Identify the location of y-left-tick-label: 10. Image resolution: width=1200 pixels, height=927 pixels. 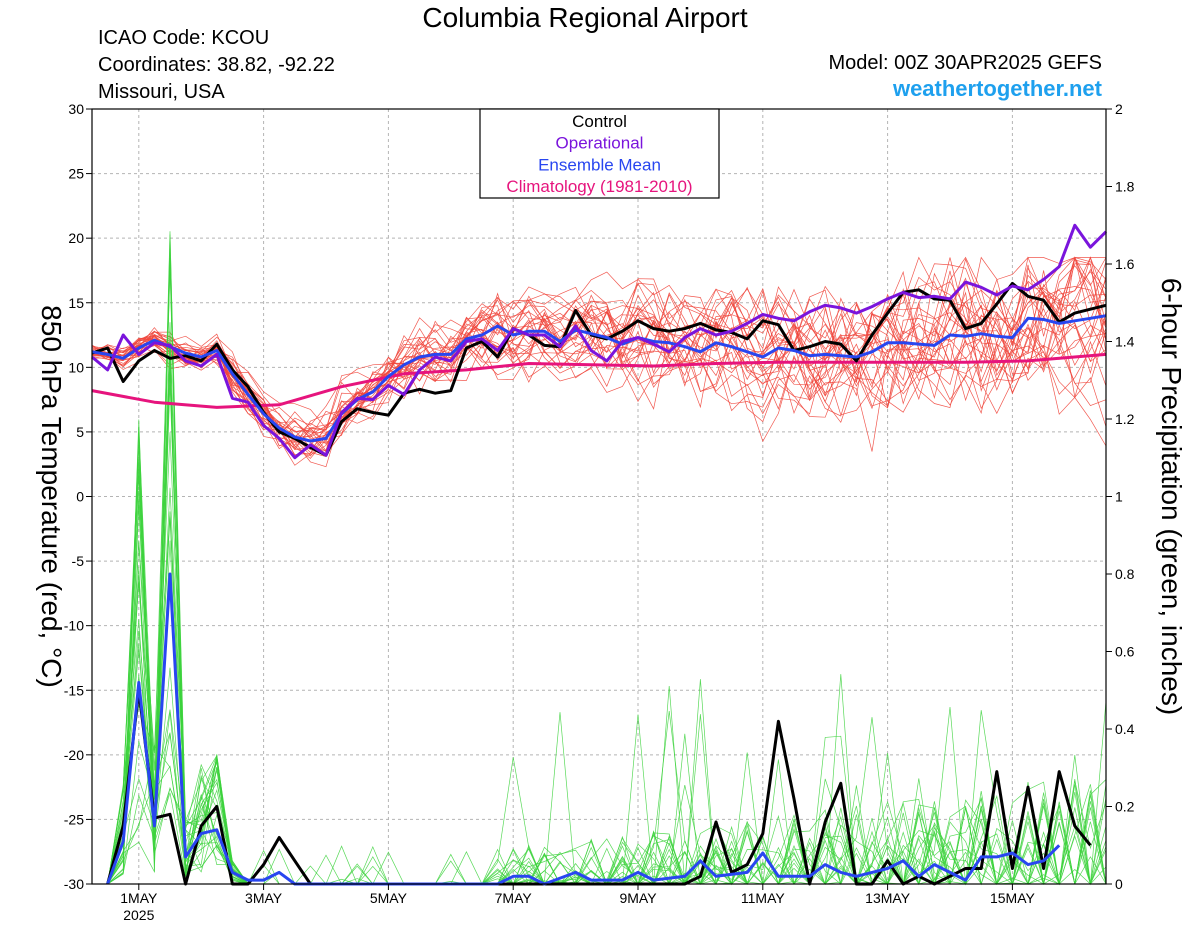
(76, 367).